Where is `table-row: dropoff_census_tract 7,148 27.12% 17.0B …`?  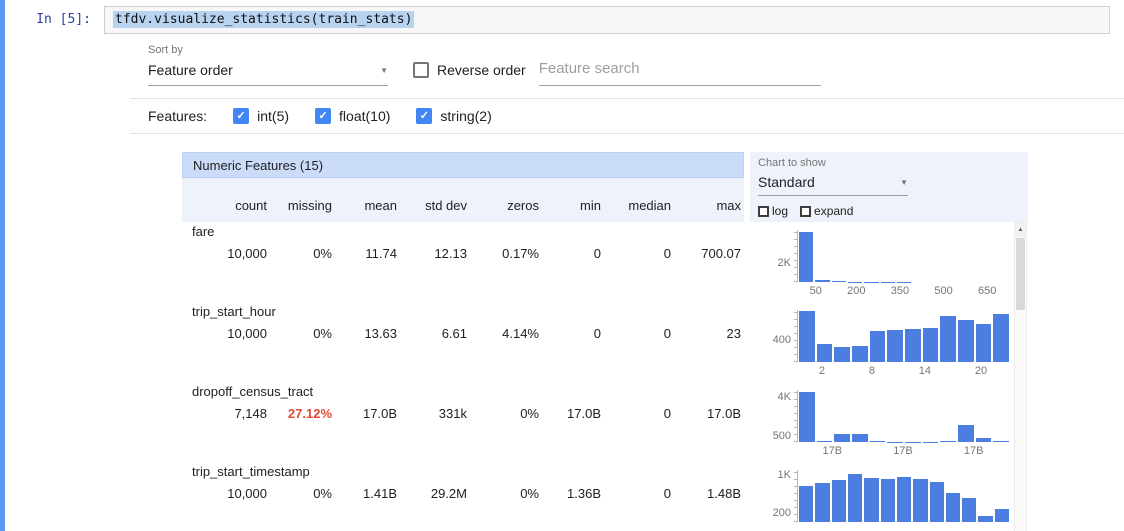 table-row: dropoff_census_tract 7,148 27.12% 17.0B … is located at coordinates (605, 422).